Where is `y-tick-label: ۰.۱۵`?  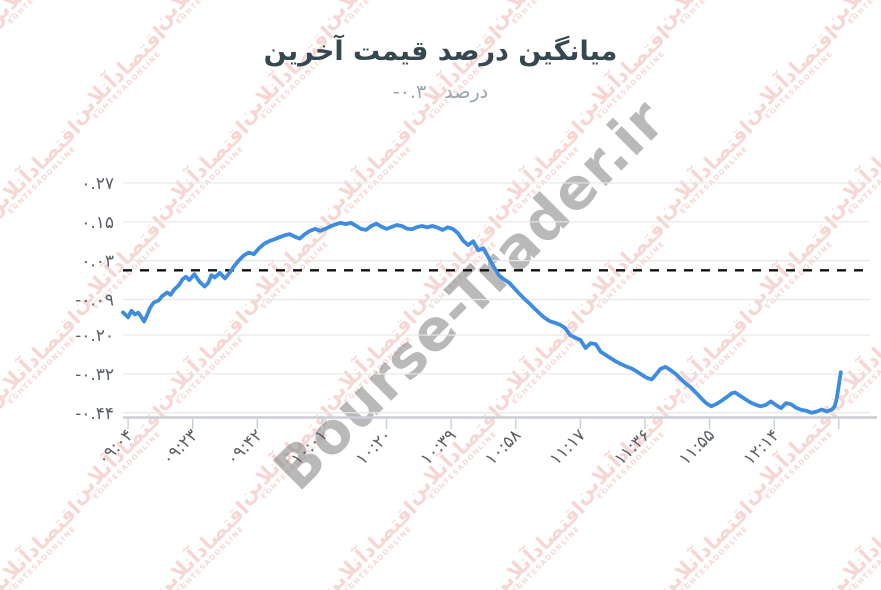 y-tick-label: ۰.۱۵ is located at coordinates (97, 223).